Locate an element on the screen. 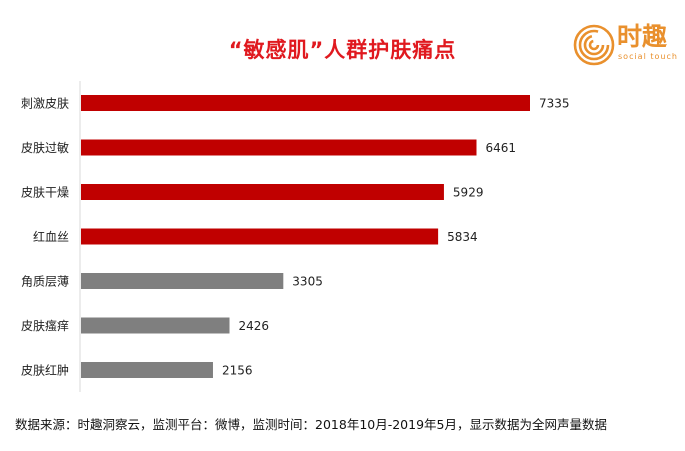 The width and height of the screenshot is (685, 451). data-label: 3305 is located at coordinates (307, 282).